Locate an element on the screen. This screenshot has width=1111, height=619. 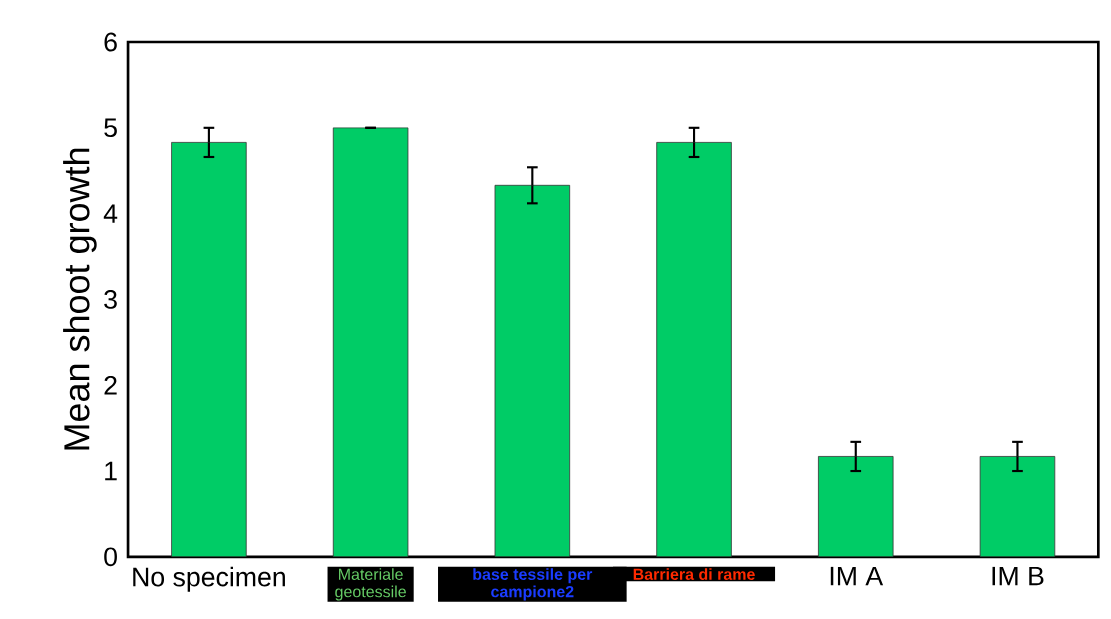
y-tick-label: 4 is located at coordinates (110, 213).